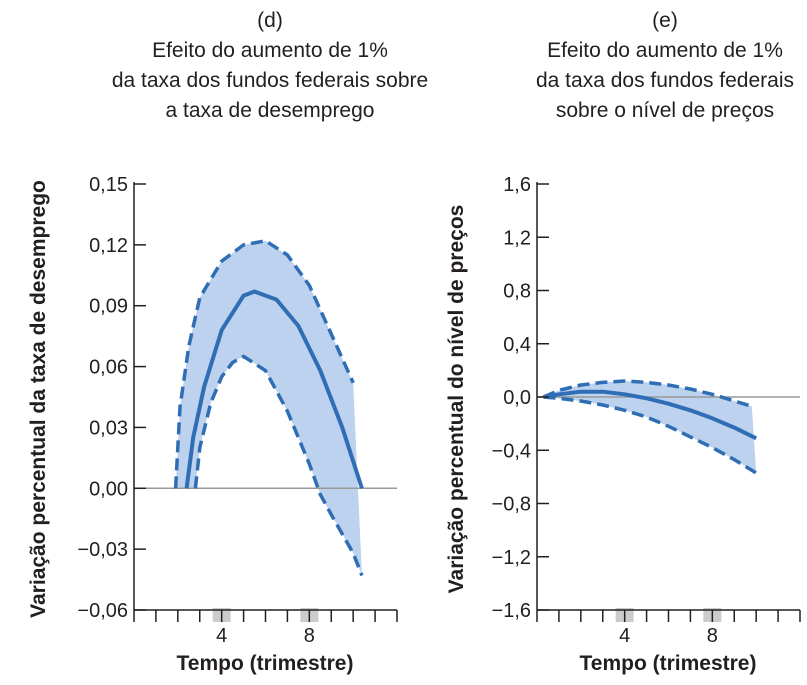 The image size is (807, 685). Describe the element at coordinates (511, 505) in the screenshot. I see `y-tick-label: −0,8` at that location.